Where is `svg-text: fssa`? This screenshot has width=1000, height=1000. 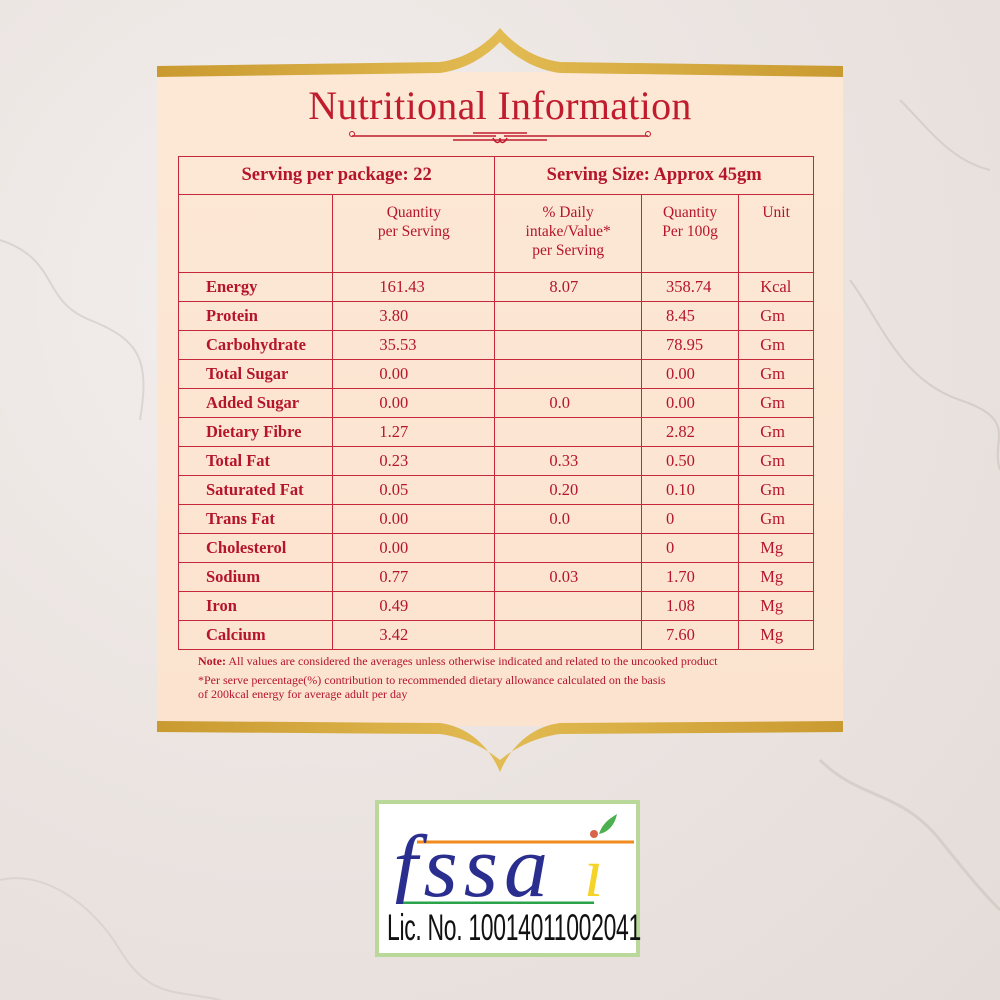
svg-text: fssa is located at coordinates (473, 861).